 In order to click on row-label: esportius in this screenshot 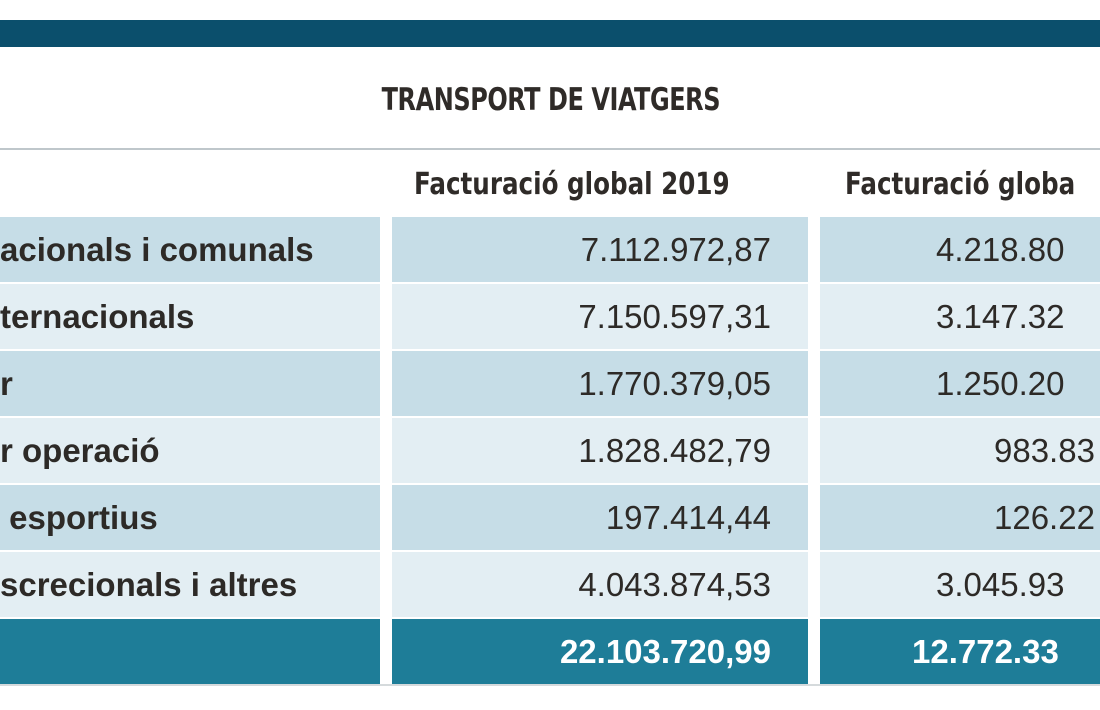, I will do `click(190, 517)`.